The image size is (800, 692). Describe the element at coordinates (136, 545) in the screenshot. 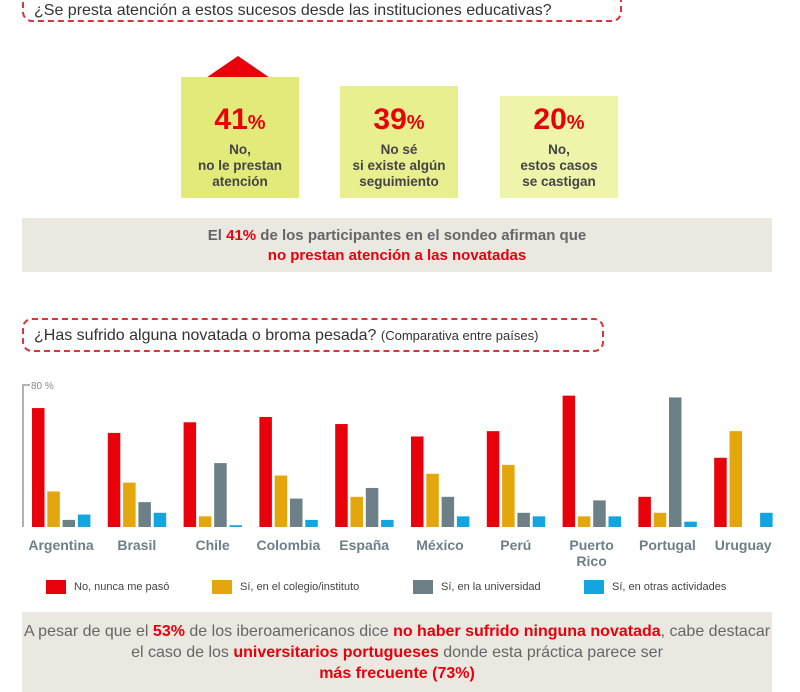

I see `x-tick-label: Brasil` at that location.